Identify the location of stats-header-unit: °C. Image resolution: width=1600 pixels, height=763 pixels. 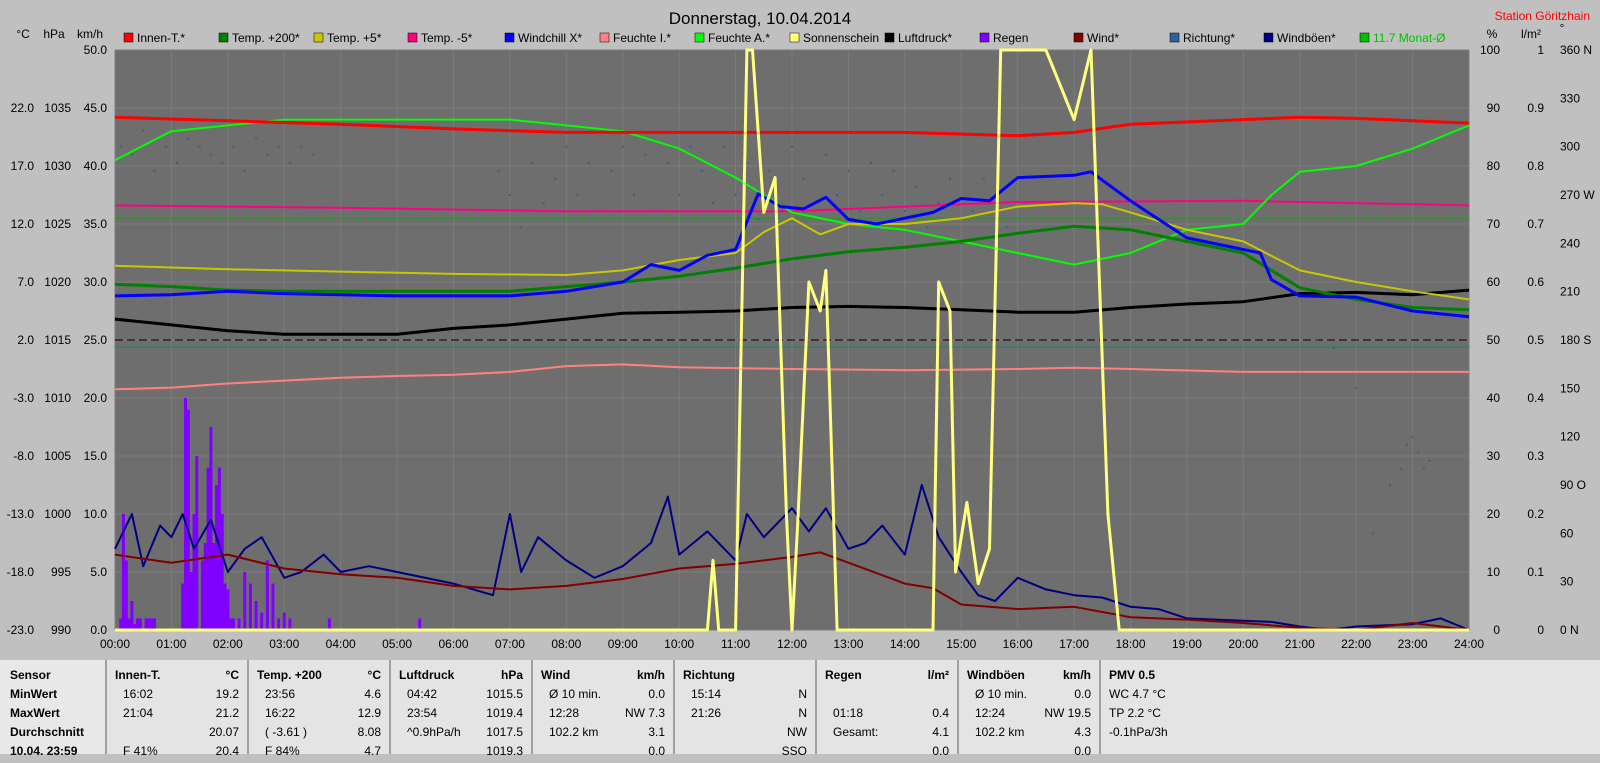
(232, 675).